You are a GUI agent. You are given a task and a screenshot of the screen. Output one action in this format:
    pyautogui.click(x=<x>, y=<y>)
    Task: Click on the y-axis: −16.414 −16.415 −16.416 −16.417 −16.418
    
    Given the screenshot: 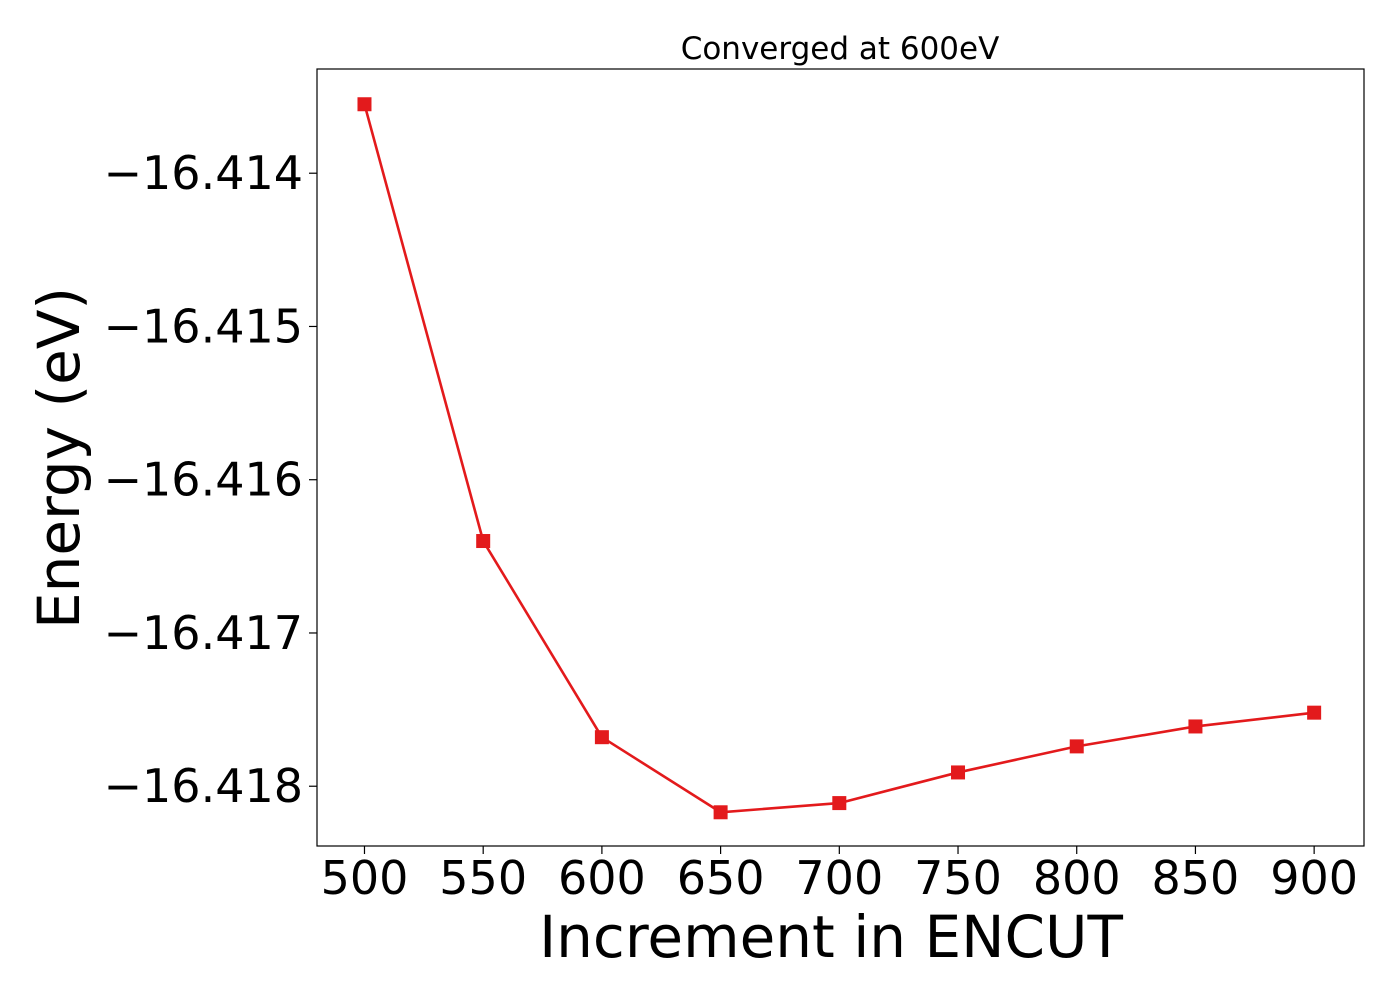 What is the action you would take?
    pyautogui.click(x=210, y=479)
    